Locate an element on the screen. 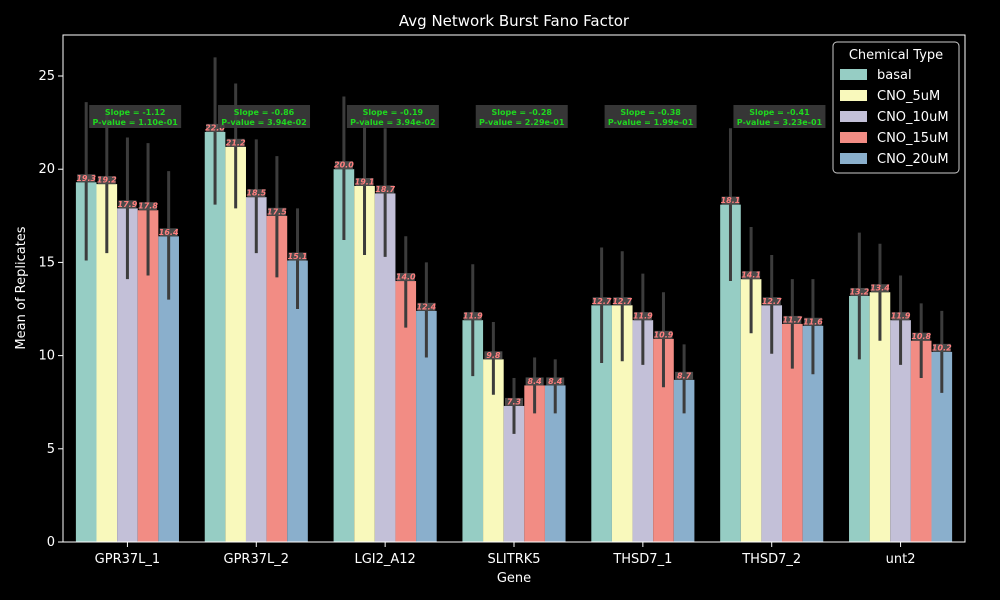  y-tick-label: 25 is located at coordinates (46, 76).